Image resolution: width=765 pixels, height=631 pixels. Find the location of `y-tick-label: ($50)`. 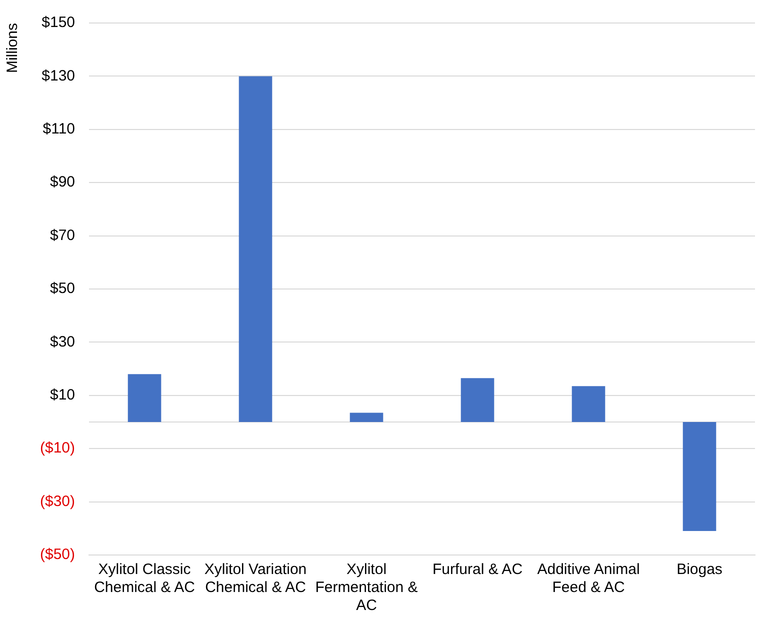

y-tick-label: ($50) is located at coordinates (58, 555).